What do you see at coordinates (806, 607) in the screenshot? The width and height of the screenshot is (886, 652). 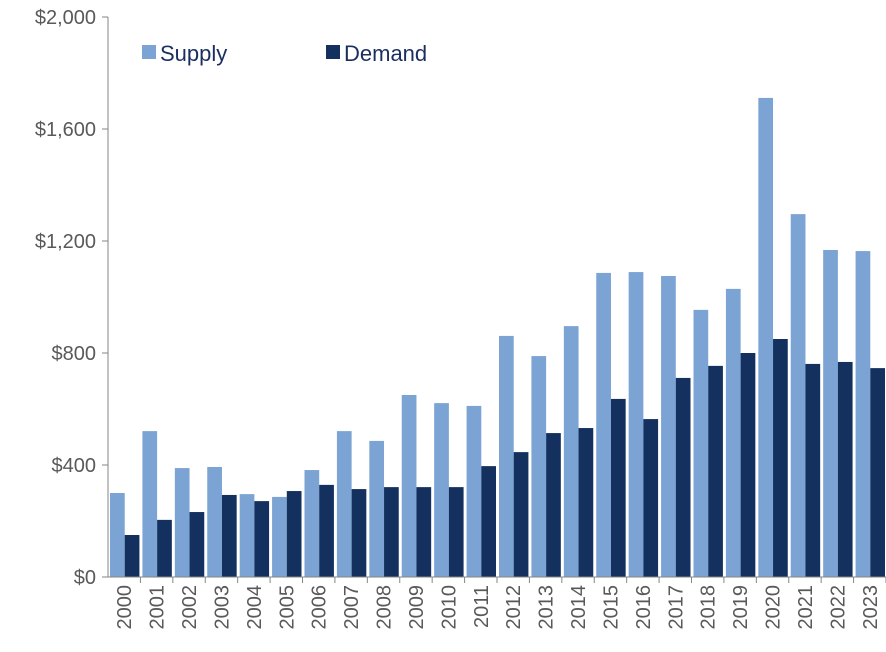 I see `x-tick-label: 2021` at bounding box center [806, 607].